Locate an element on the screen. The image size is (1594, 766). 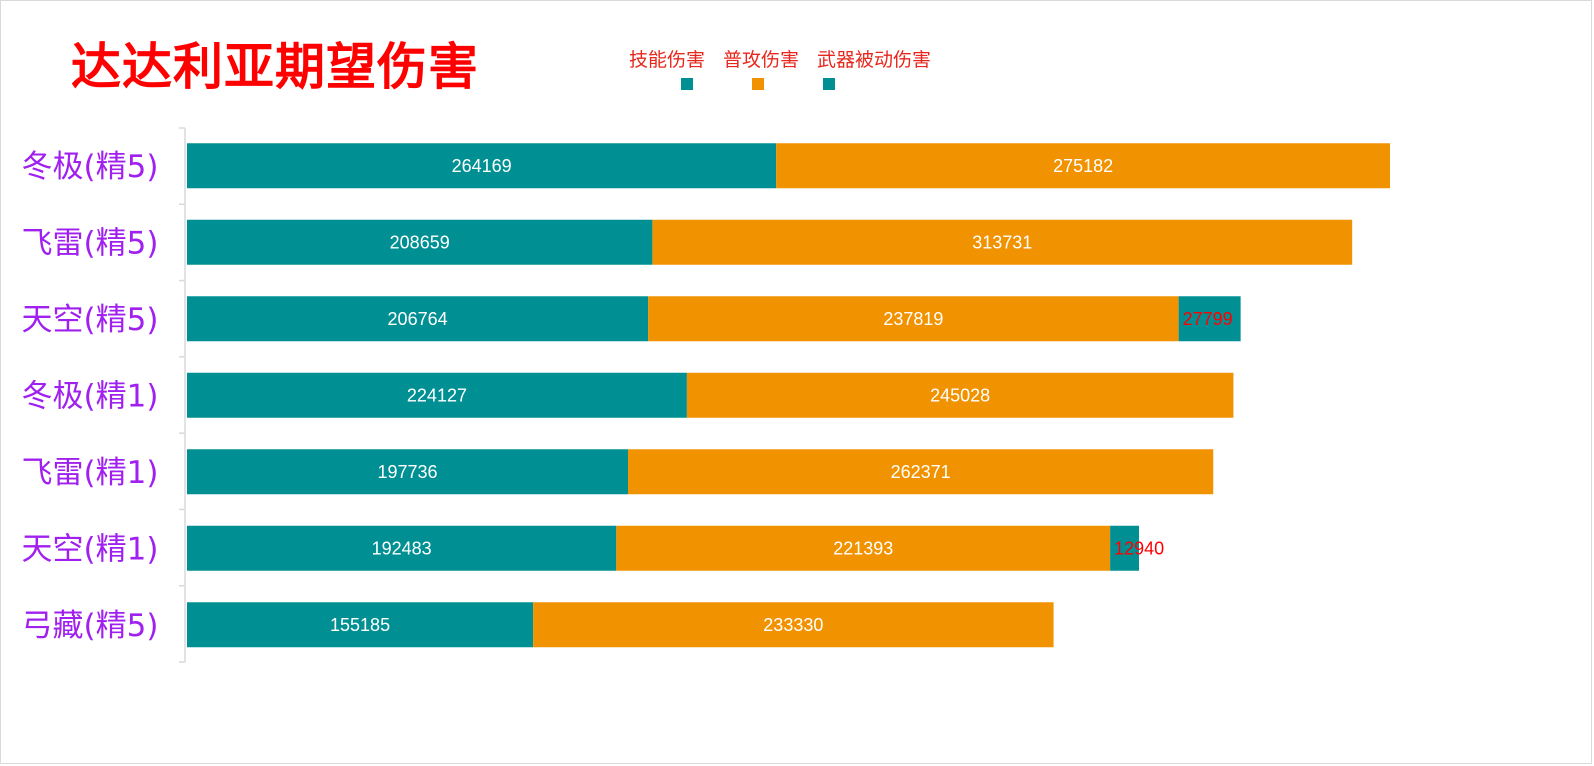
bar-value-label-normal: 221393 is located at coordinates (863, 548).